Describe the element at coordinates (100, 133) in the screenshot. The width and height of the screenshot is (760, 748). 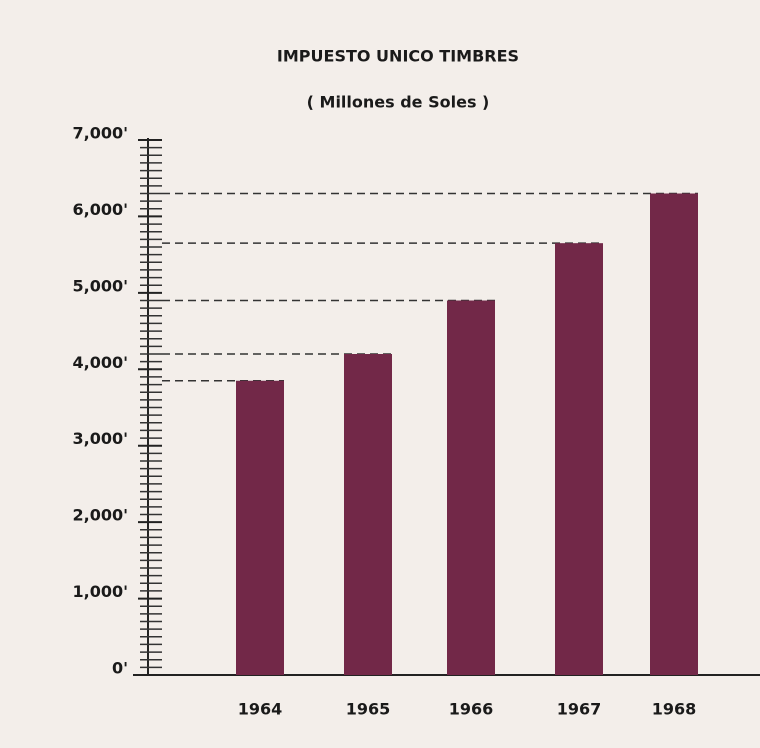
I see `y-tick-label: 7,000'` at that location.